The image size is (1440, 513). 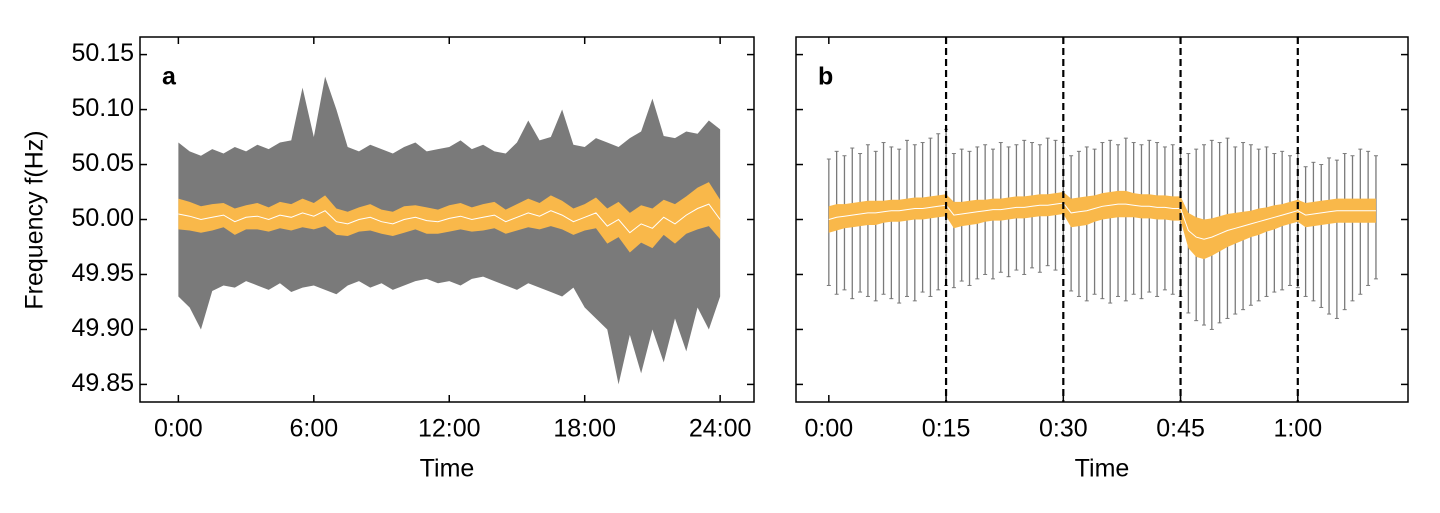 What do you see at coordinates (1297, 429) in the screenshot?
I see `x-tick-label: 1:00` at bounding box center [1297, 429].